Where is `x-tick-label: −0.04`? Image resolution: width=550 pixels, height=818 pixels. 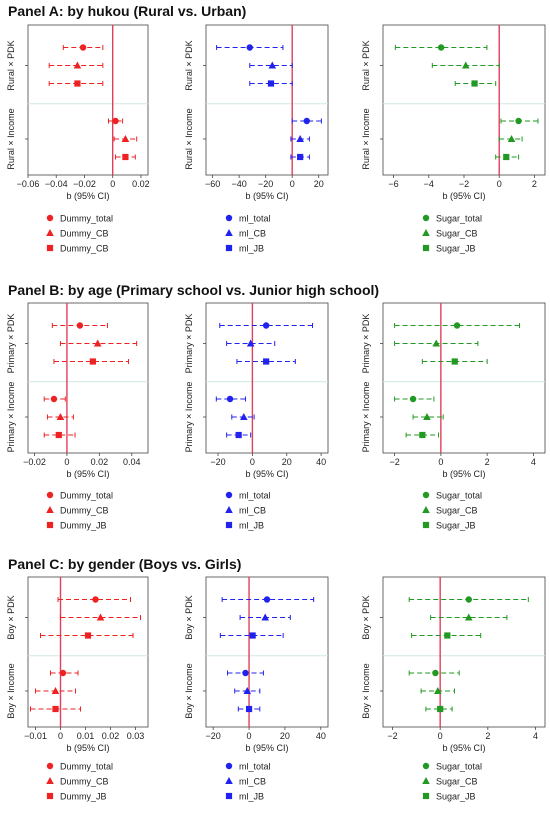
x-tick-label: −0.04 is located at coordinates (56, 184).